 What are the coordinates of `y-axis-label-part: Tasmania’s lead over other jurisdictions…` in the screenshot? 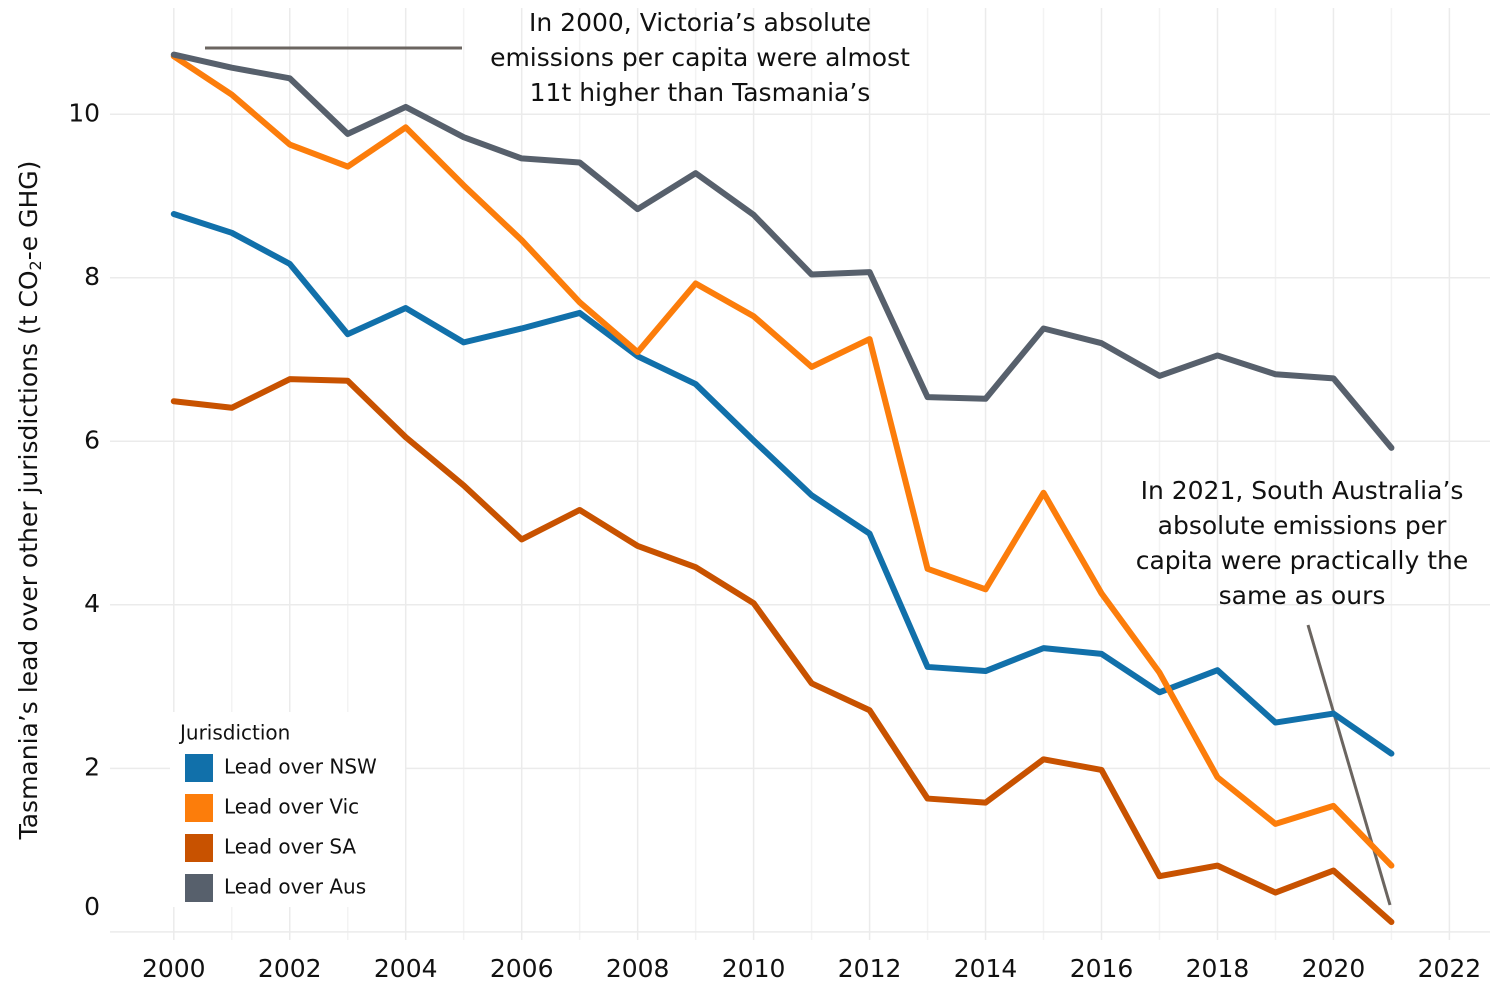 It's located at (28, 555).